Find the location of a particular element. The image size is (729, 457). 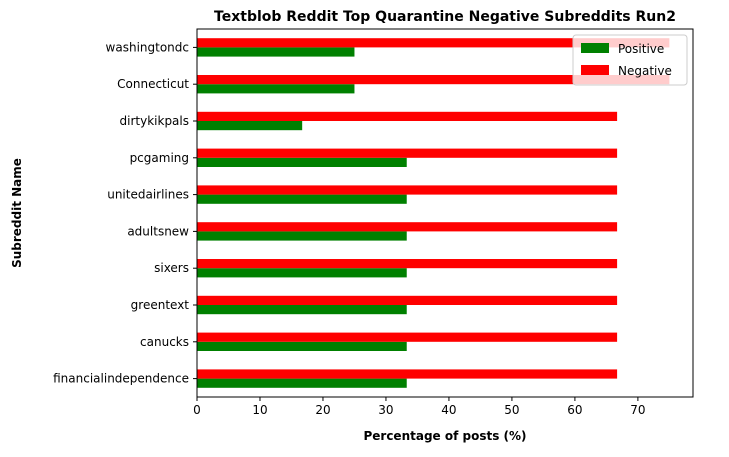

y-tick-label: dirtykikpals is located at coordinates (154, 121).